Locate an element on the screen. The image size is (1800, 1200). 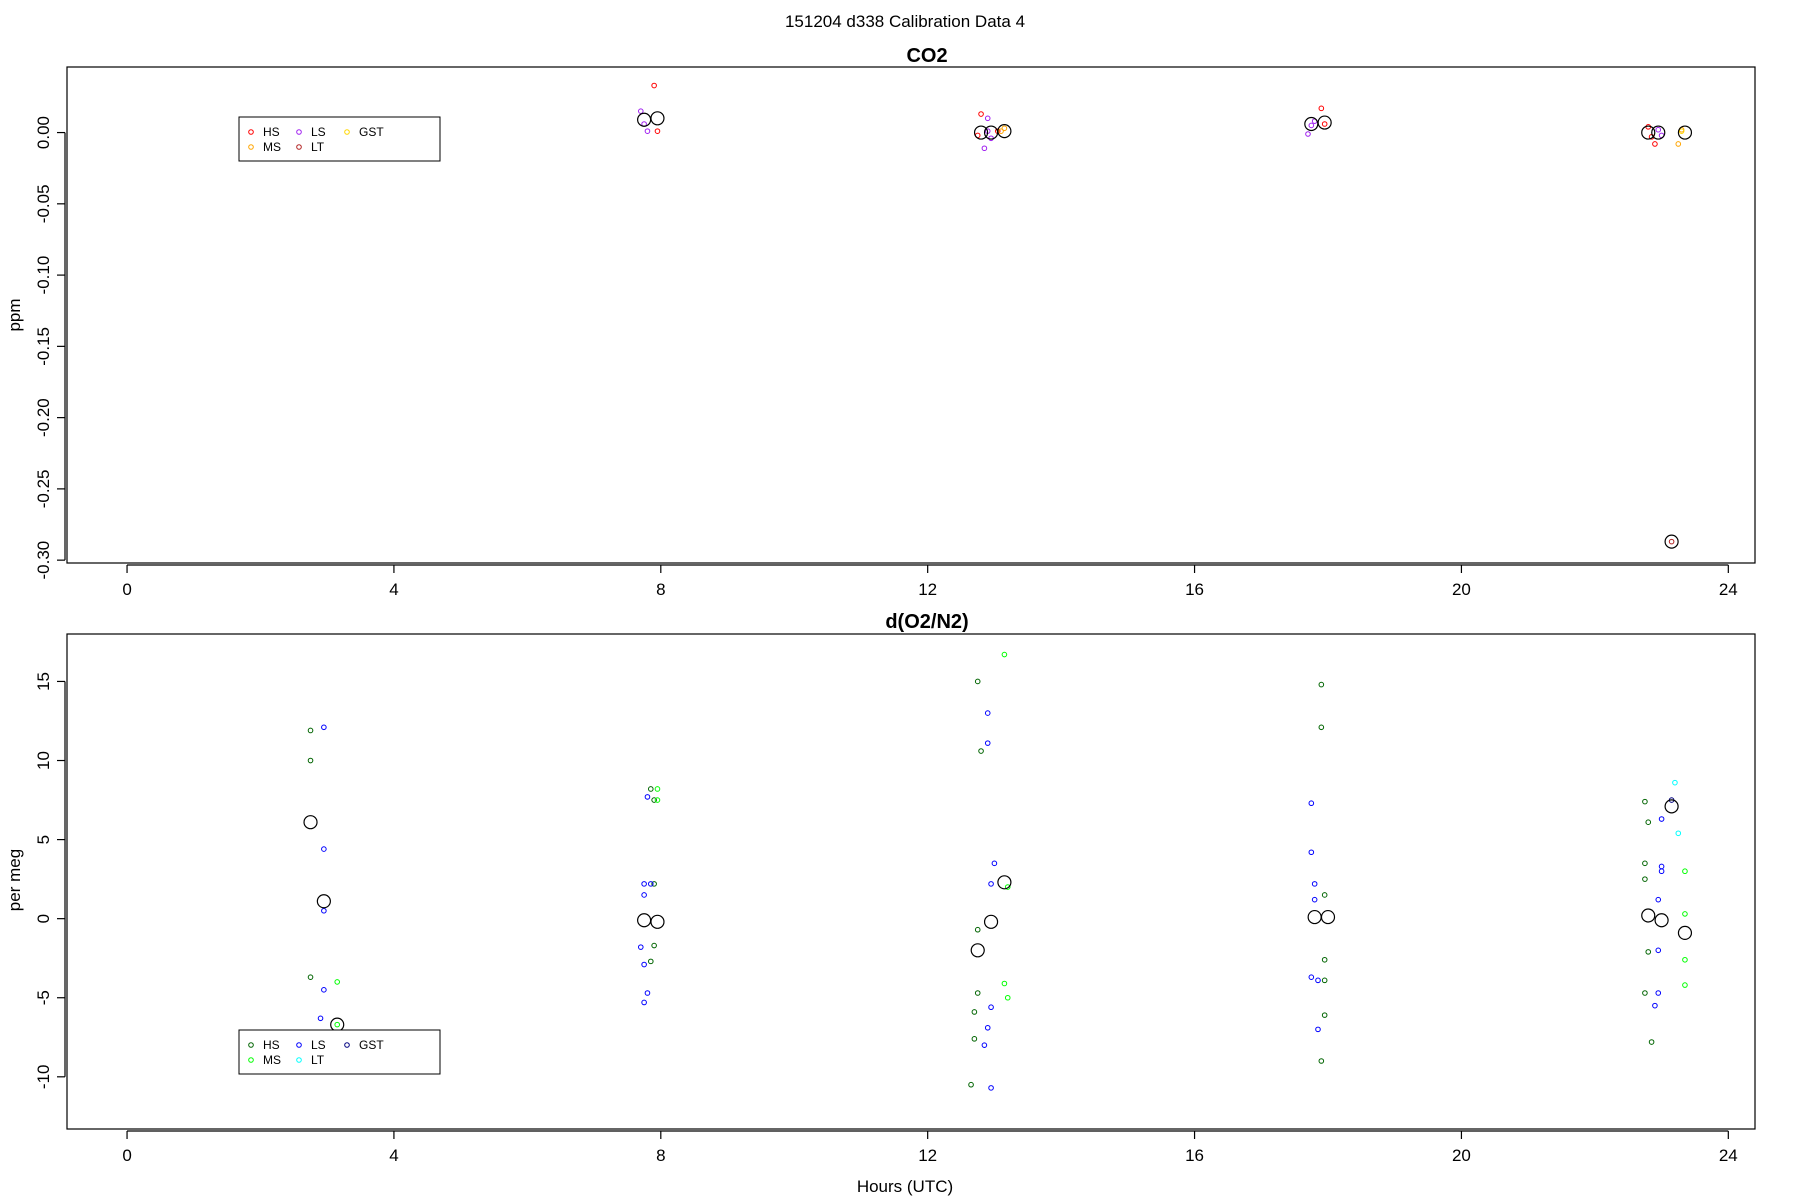
co2-series-lt is located at coordinates (1671, 541).